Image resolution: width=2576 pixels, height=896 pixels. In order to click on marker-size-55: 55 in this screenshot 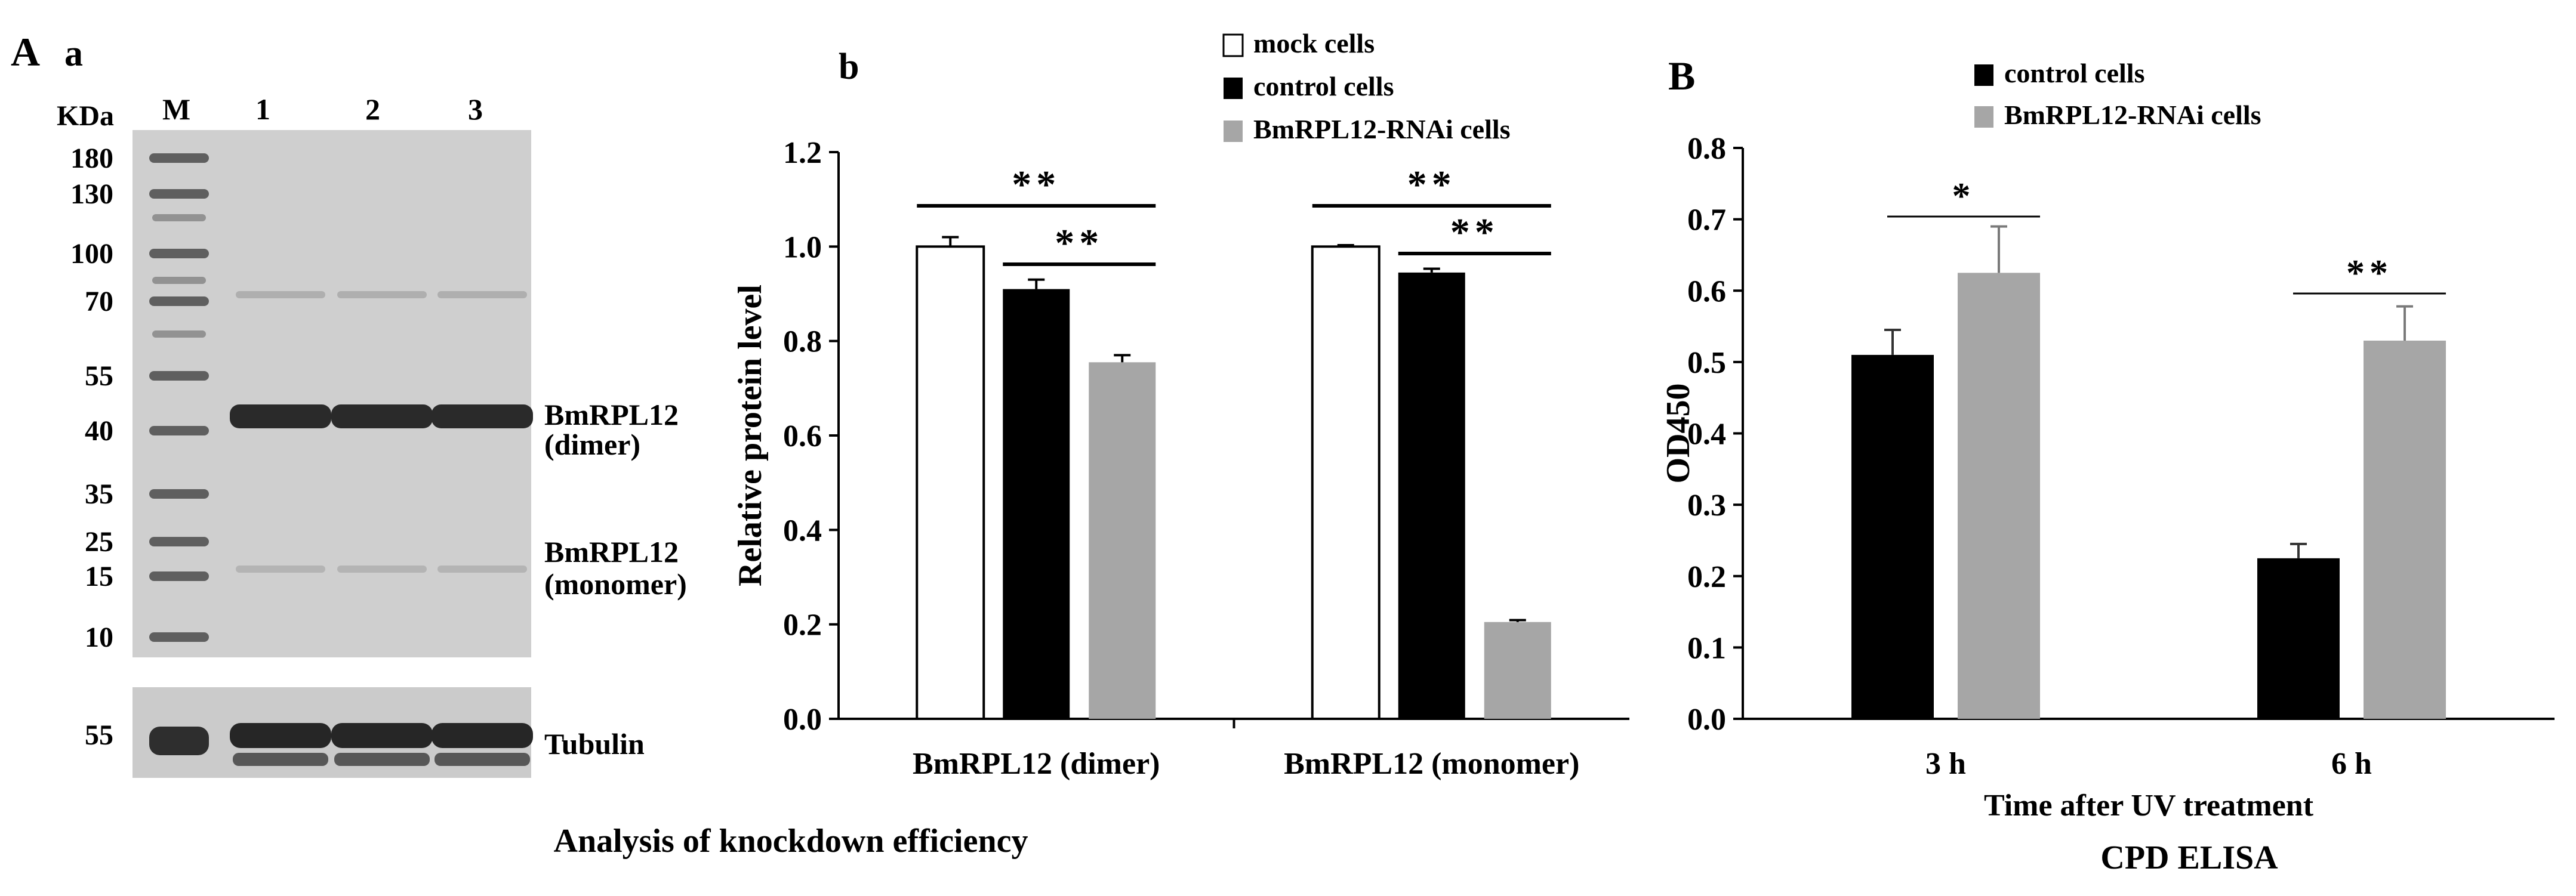, I will do `click(99, 376)`.